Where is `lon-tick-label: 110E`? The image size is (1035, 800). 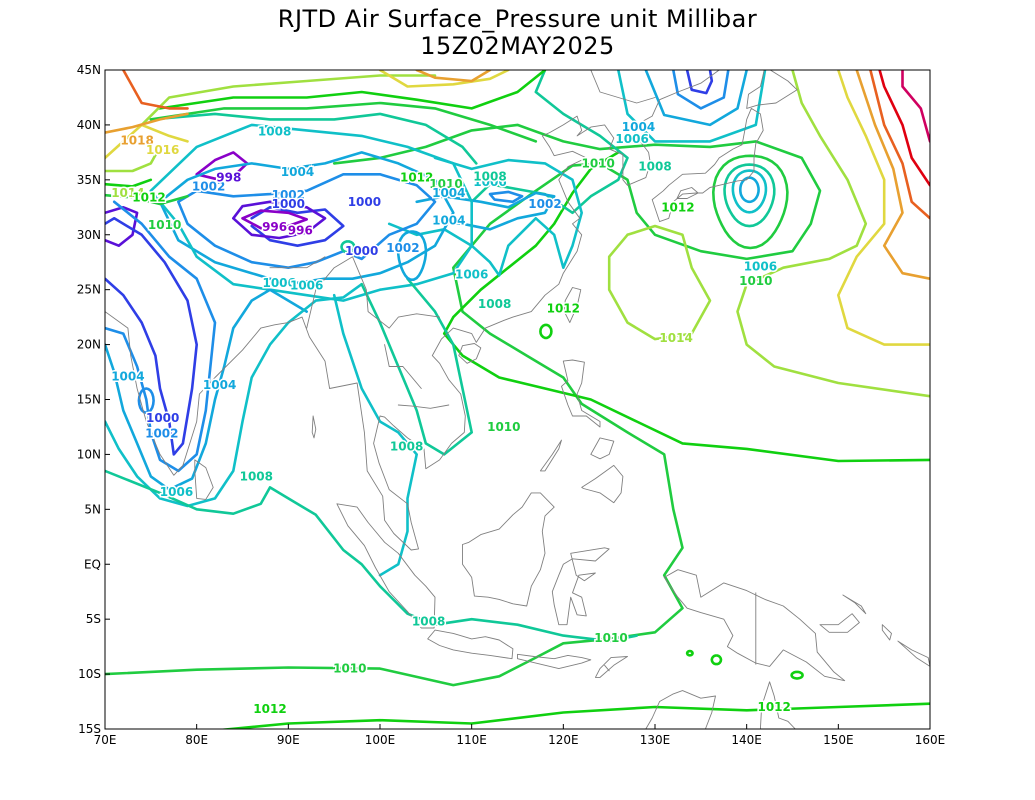
lon-tick-label: 110E is located at coordinates (471, 740).